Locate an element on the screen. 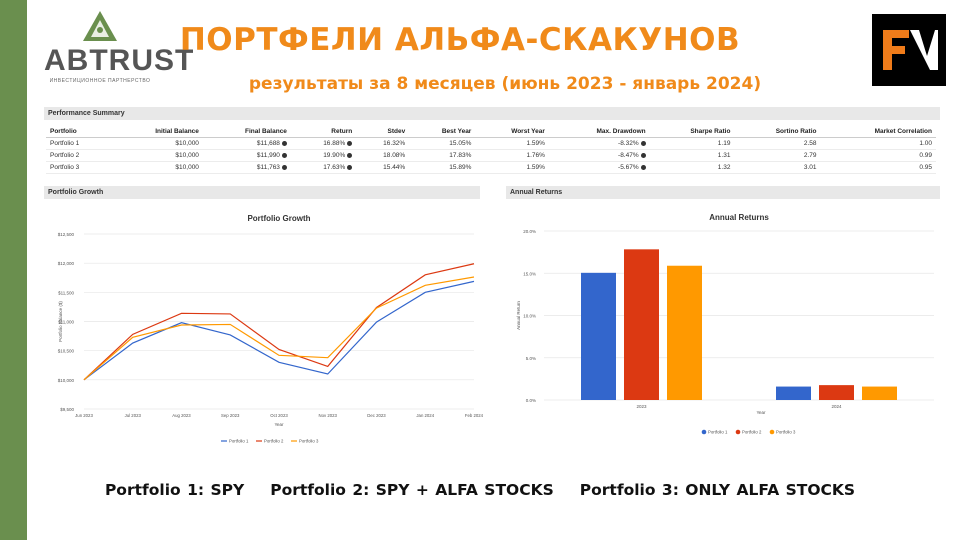  column-header: Sharpe Ratio is located at coordinates (692, 132).